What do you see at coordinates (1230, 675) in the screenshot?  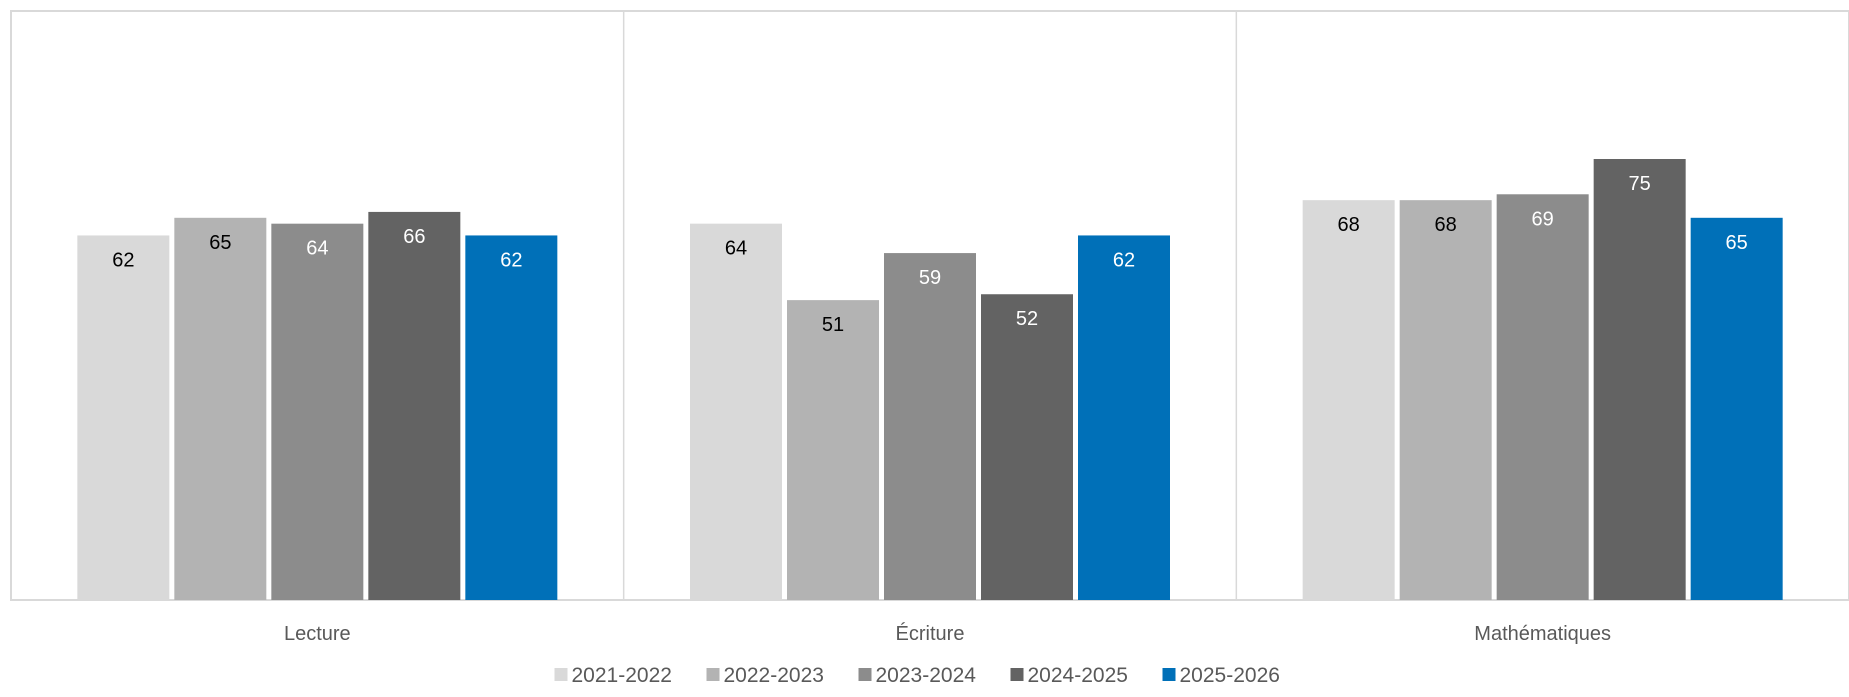 I see `legend-entry-label: 2025-2026` at bounding box center [1230, 675].